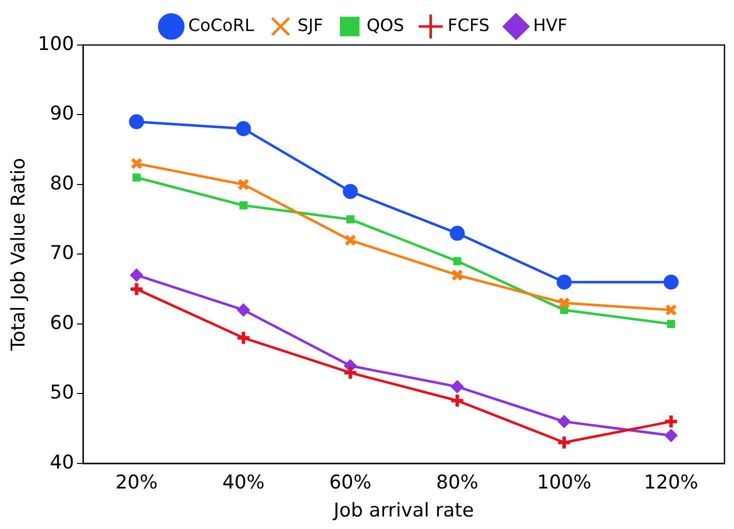  Describe the element at coordinates (550, 26) in the screenshot. I see `legend-label: HVF` at that location.